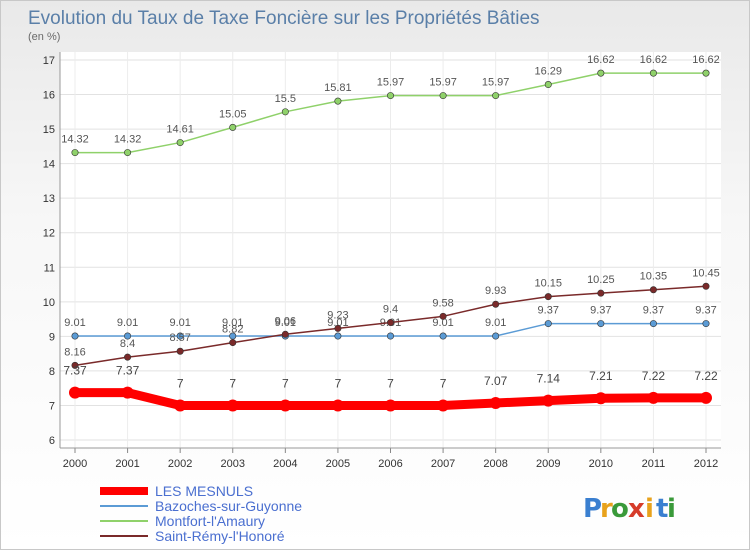 This screenshot has height=550, width=750. I want to click on x-tick-label: 2012, so click(706, 464).